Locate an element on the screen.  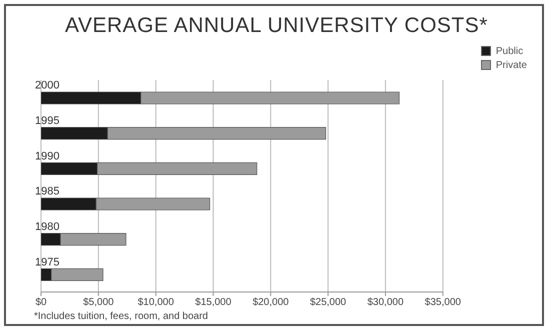
text: *Includes tuition, fees, room, and board is located at coordinates (121, 316).